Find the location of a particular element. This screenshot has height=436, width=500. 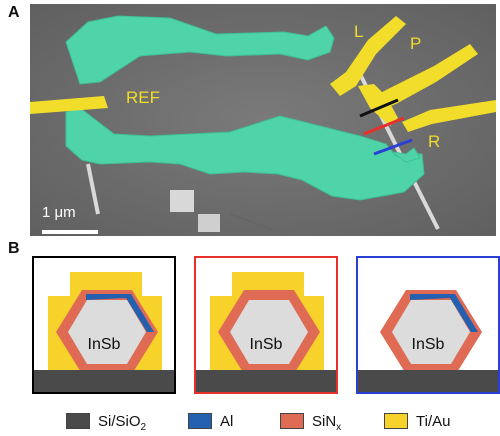

legend-text: Si/SiO is located at coordinates (119, 421).